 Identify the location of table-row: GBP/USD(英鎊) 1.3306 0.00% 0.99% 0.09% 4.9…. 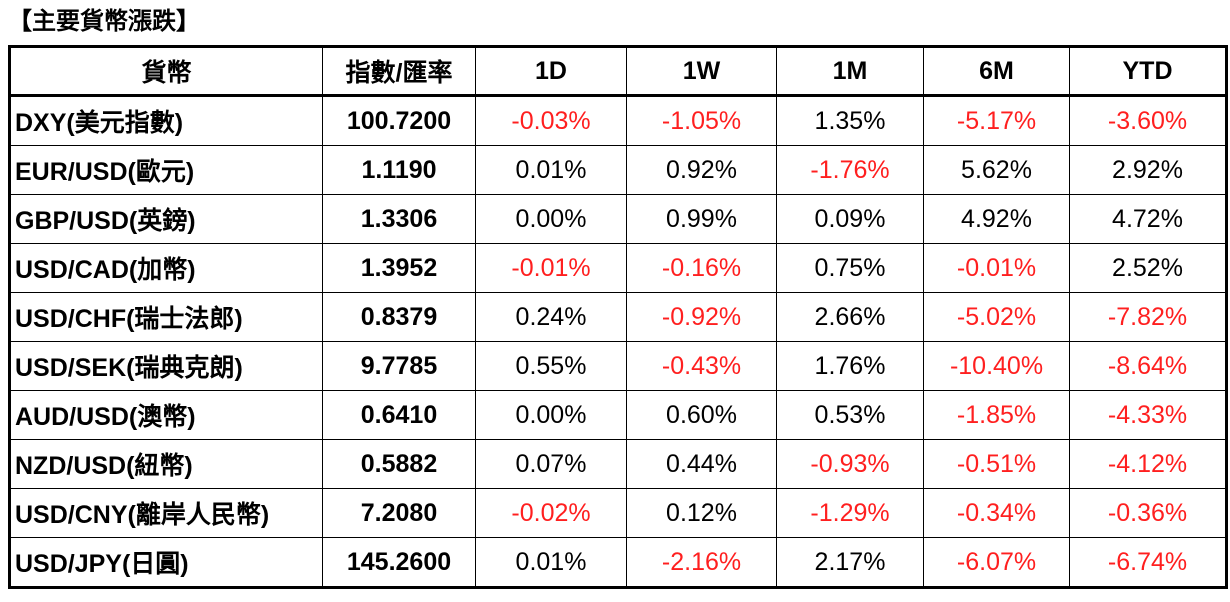
(618, 219).